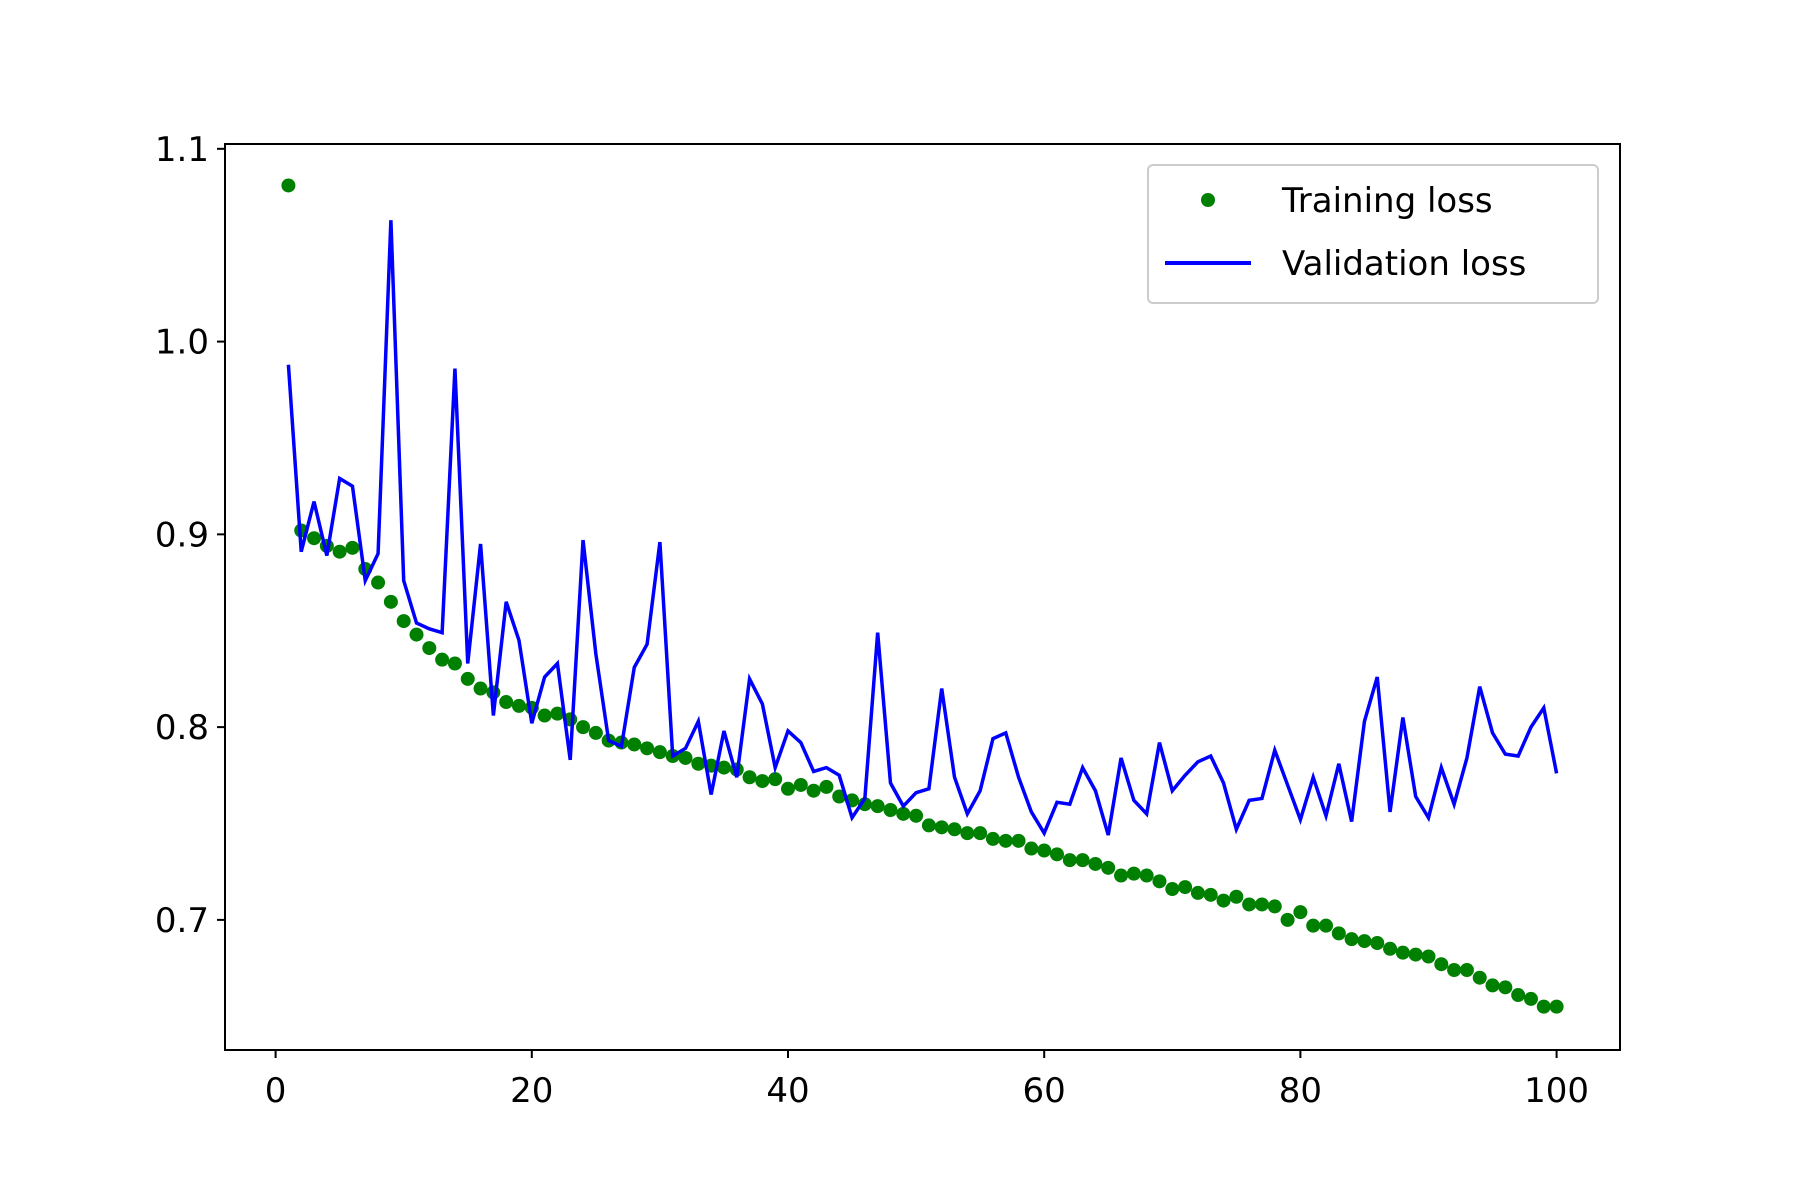 The height and width of the screenshot is (1200, 1800). What do you see at coordinates (276, 1091) in the screenshot?
I see `x-tick-label: 0` at bounding box center [276, 1091].